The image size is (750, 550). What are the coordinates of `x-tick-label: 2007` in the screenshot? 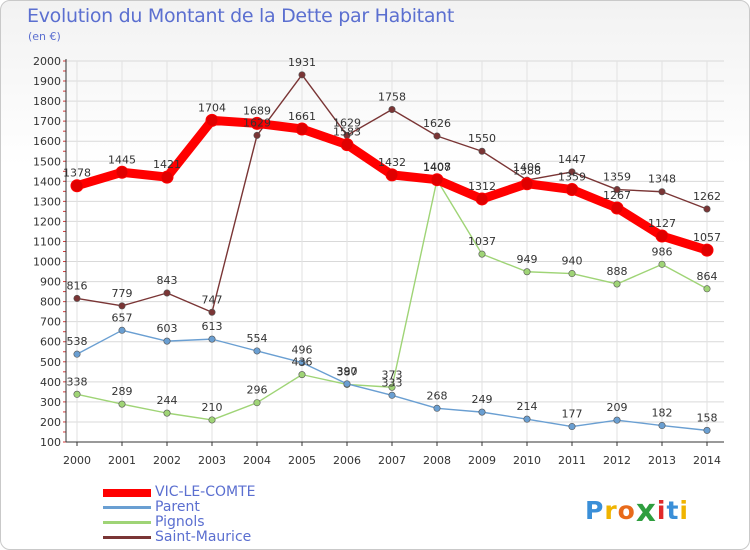 It's located at (392, 460).